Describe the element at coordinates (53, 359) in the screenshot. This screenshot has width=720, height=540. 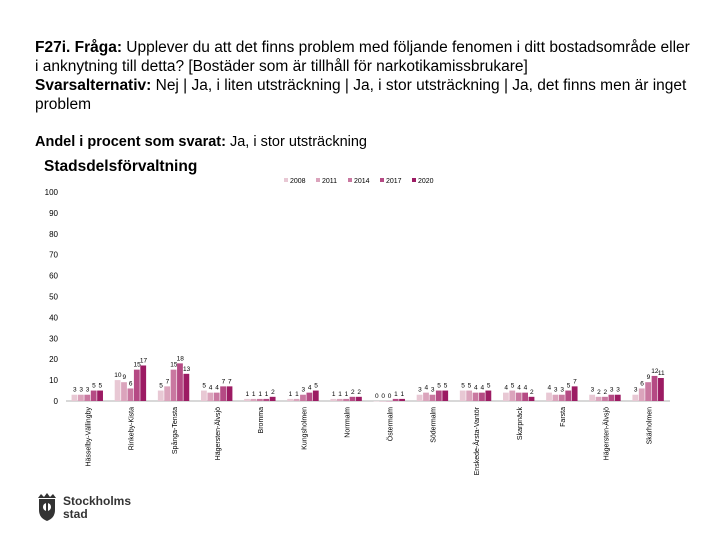
I see `y-tick-label: 20` at that location.